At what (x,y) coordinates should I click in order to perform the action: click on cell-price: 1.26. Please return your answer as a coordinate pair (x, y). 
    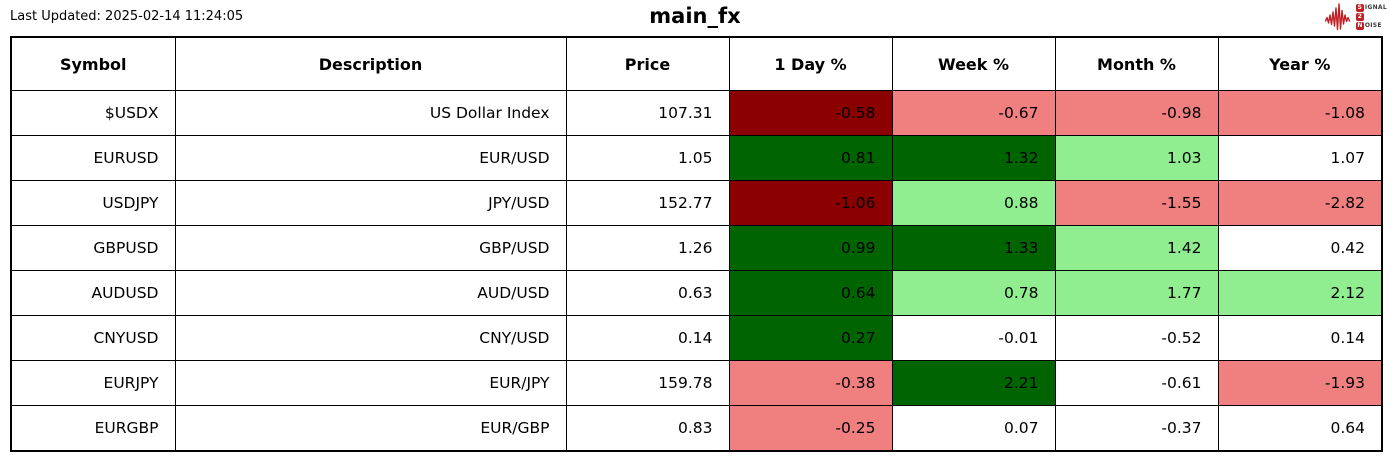
    Looking at the image, I should click on (647, 248).